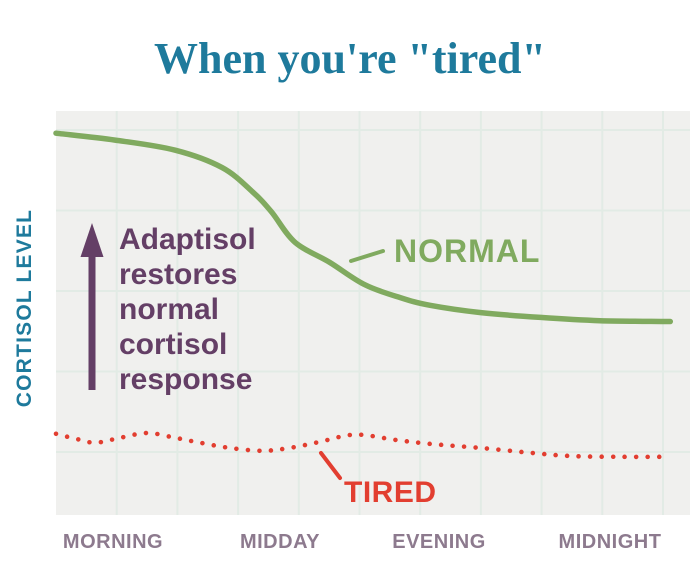  What do you see at coordinates (113, 542) in the screenshot?
I see `x-tick-morning: MORNING` at bounding box center [113, 542].